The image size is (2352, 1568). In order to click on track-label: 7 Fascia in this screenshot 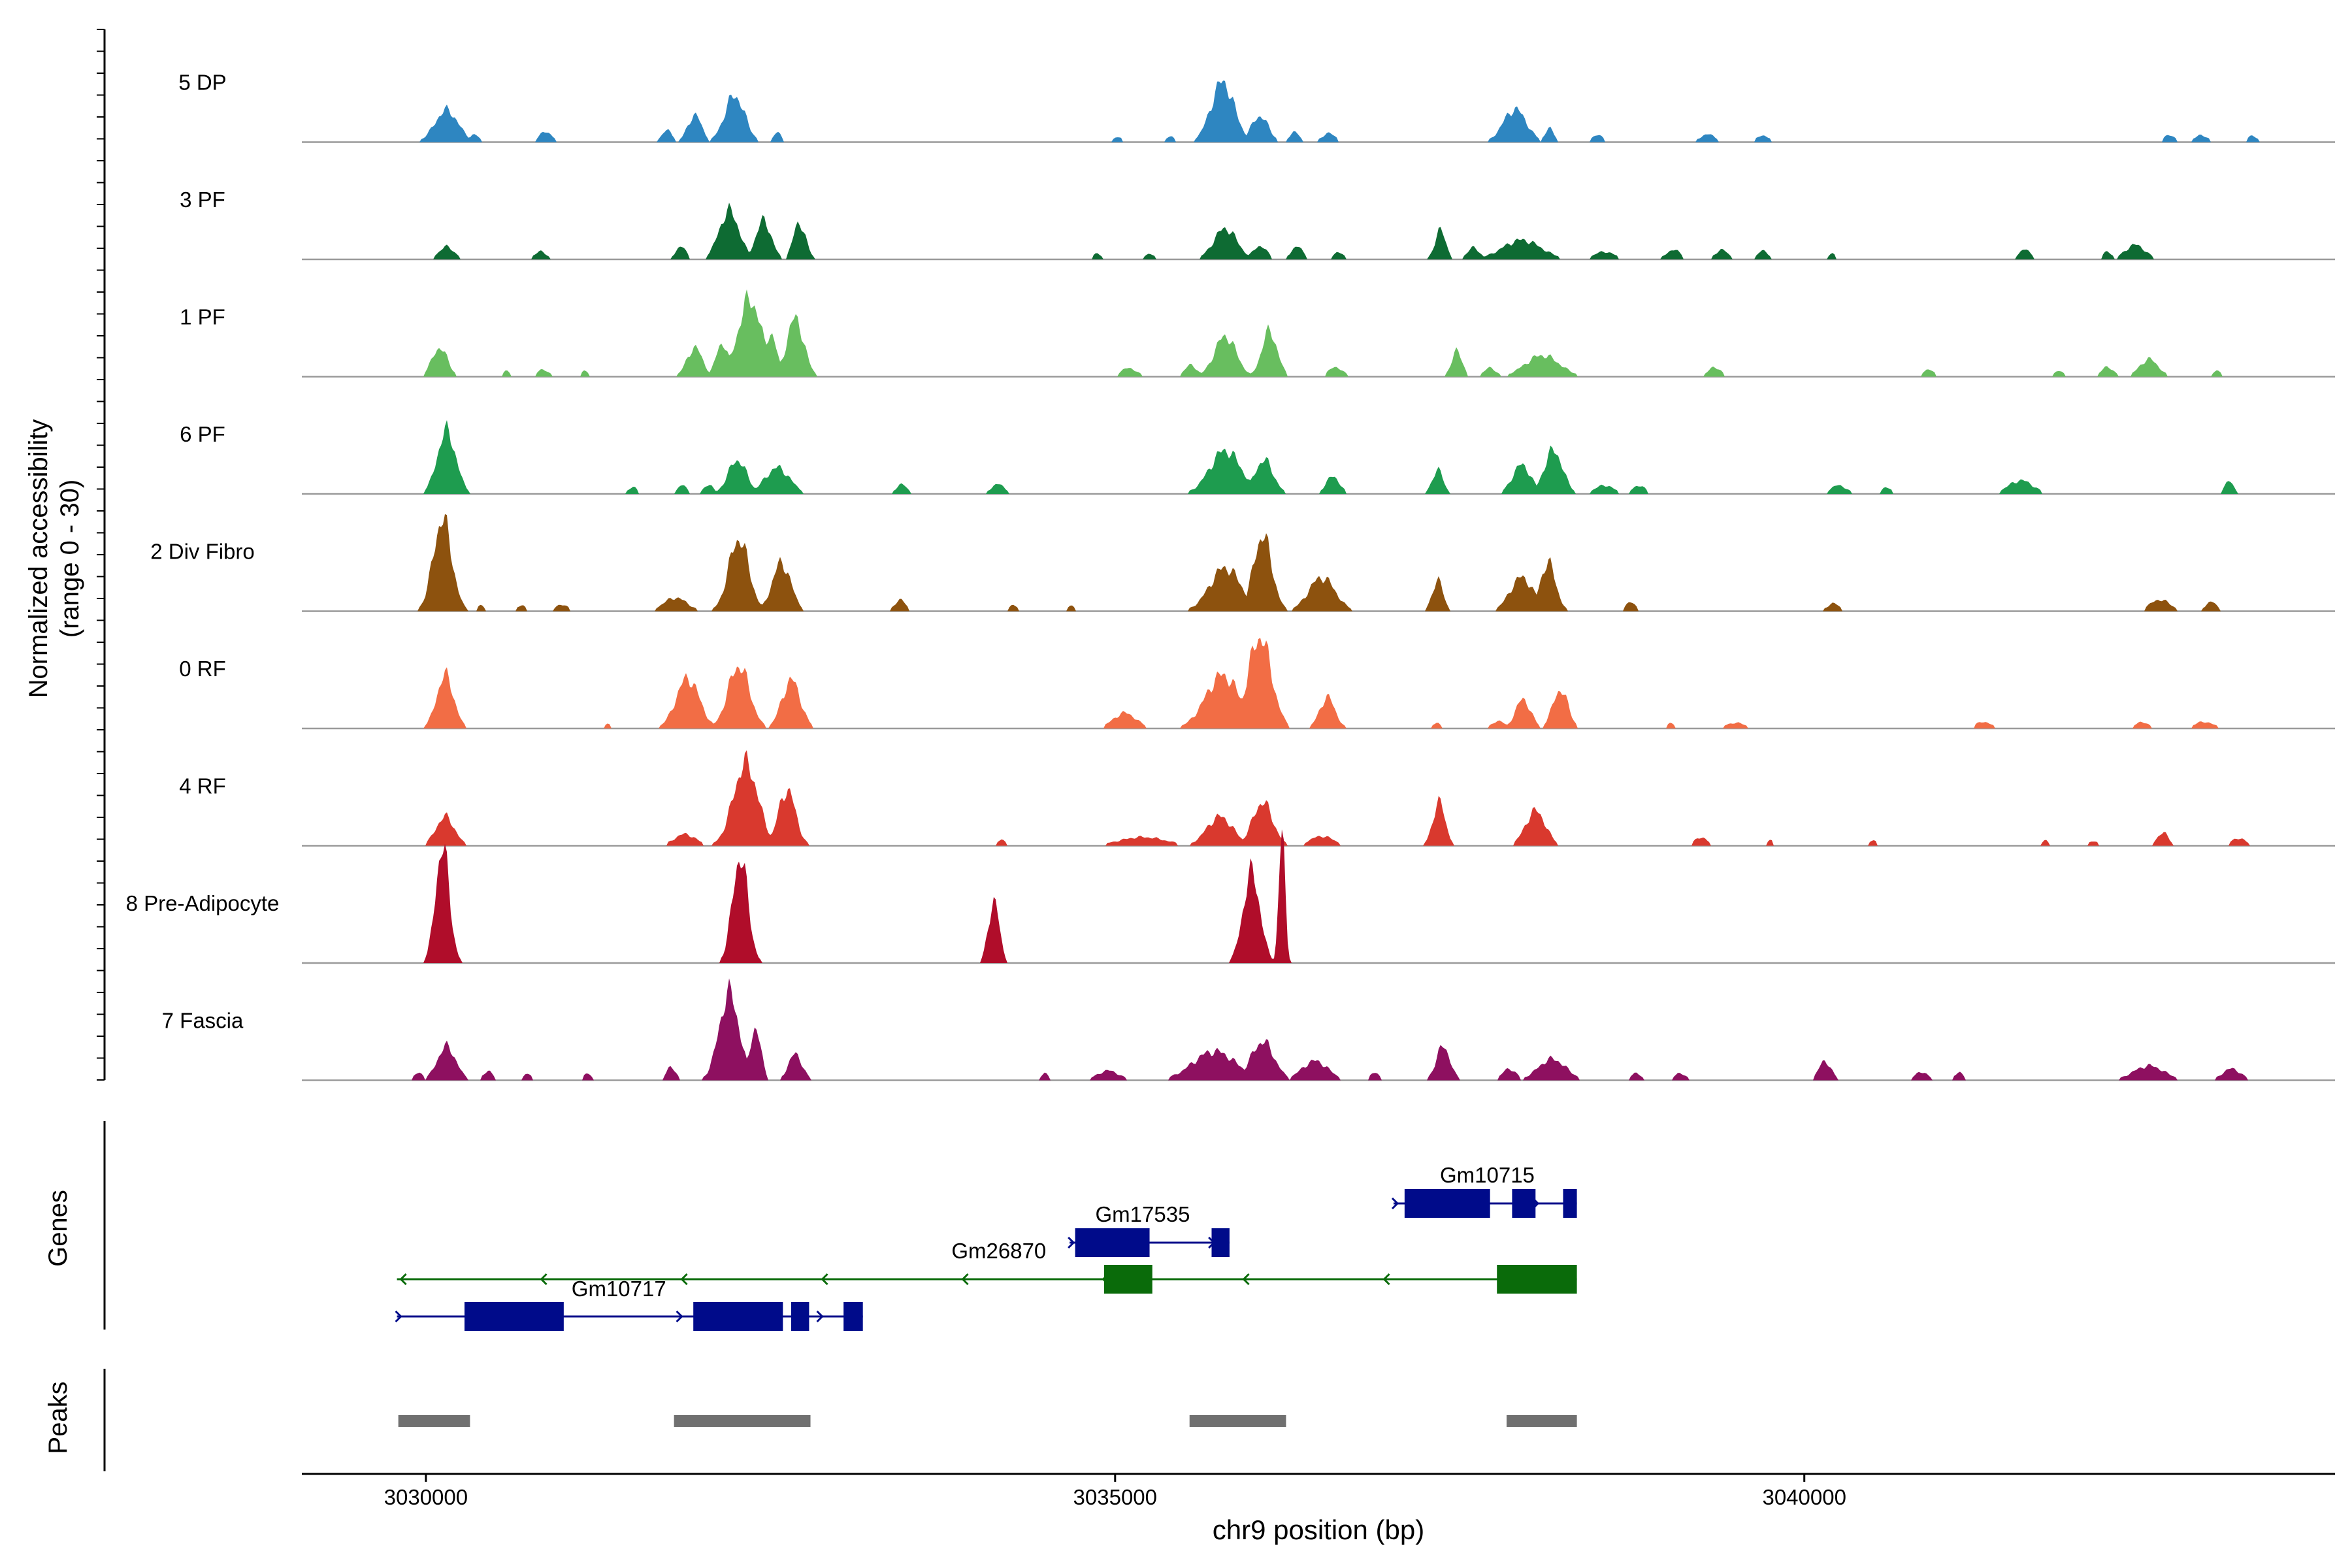, I will do `click(203, 1021)`.